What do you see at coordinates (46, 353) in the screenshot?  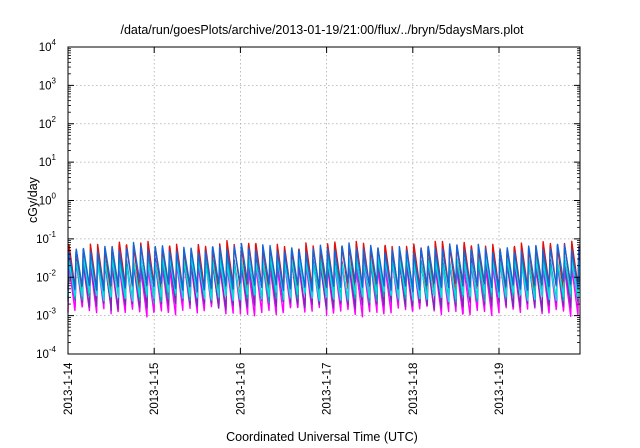 I see `y-tick-label: 10⁻⁴` at bounding box center [46, 353].